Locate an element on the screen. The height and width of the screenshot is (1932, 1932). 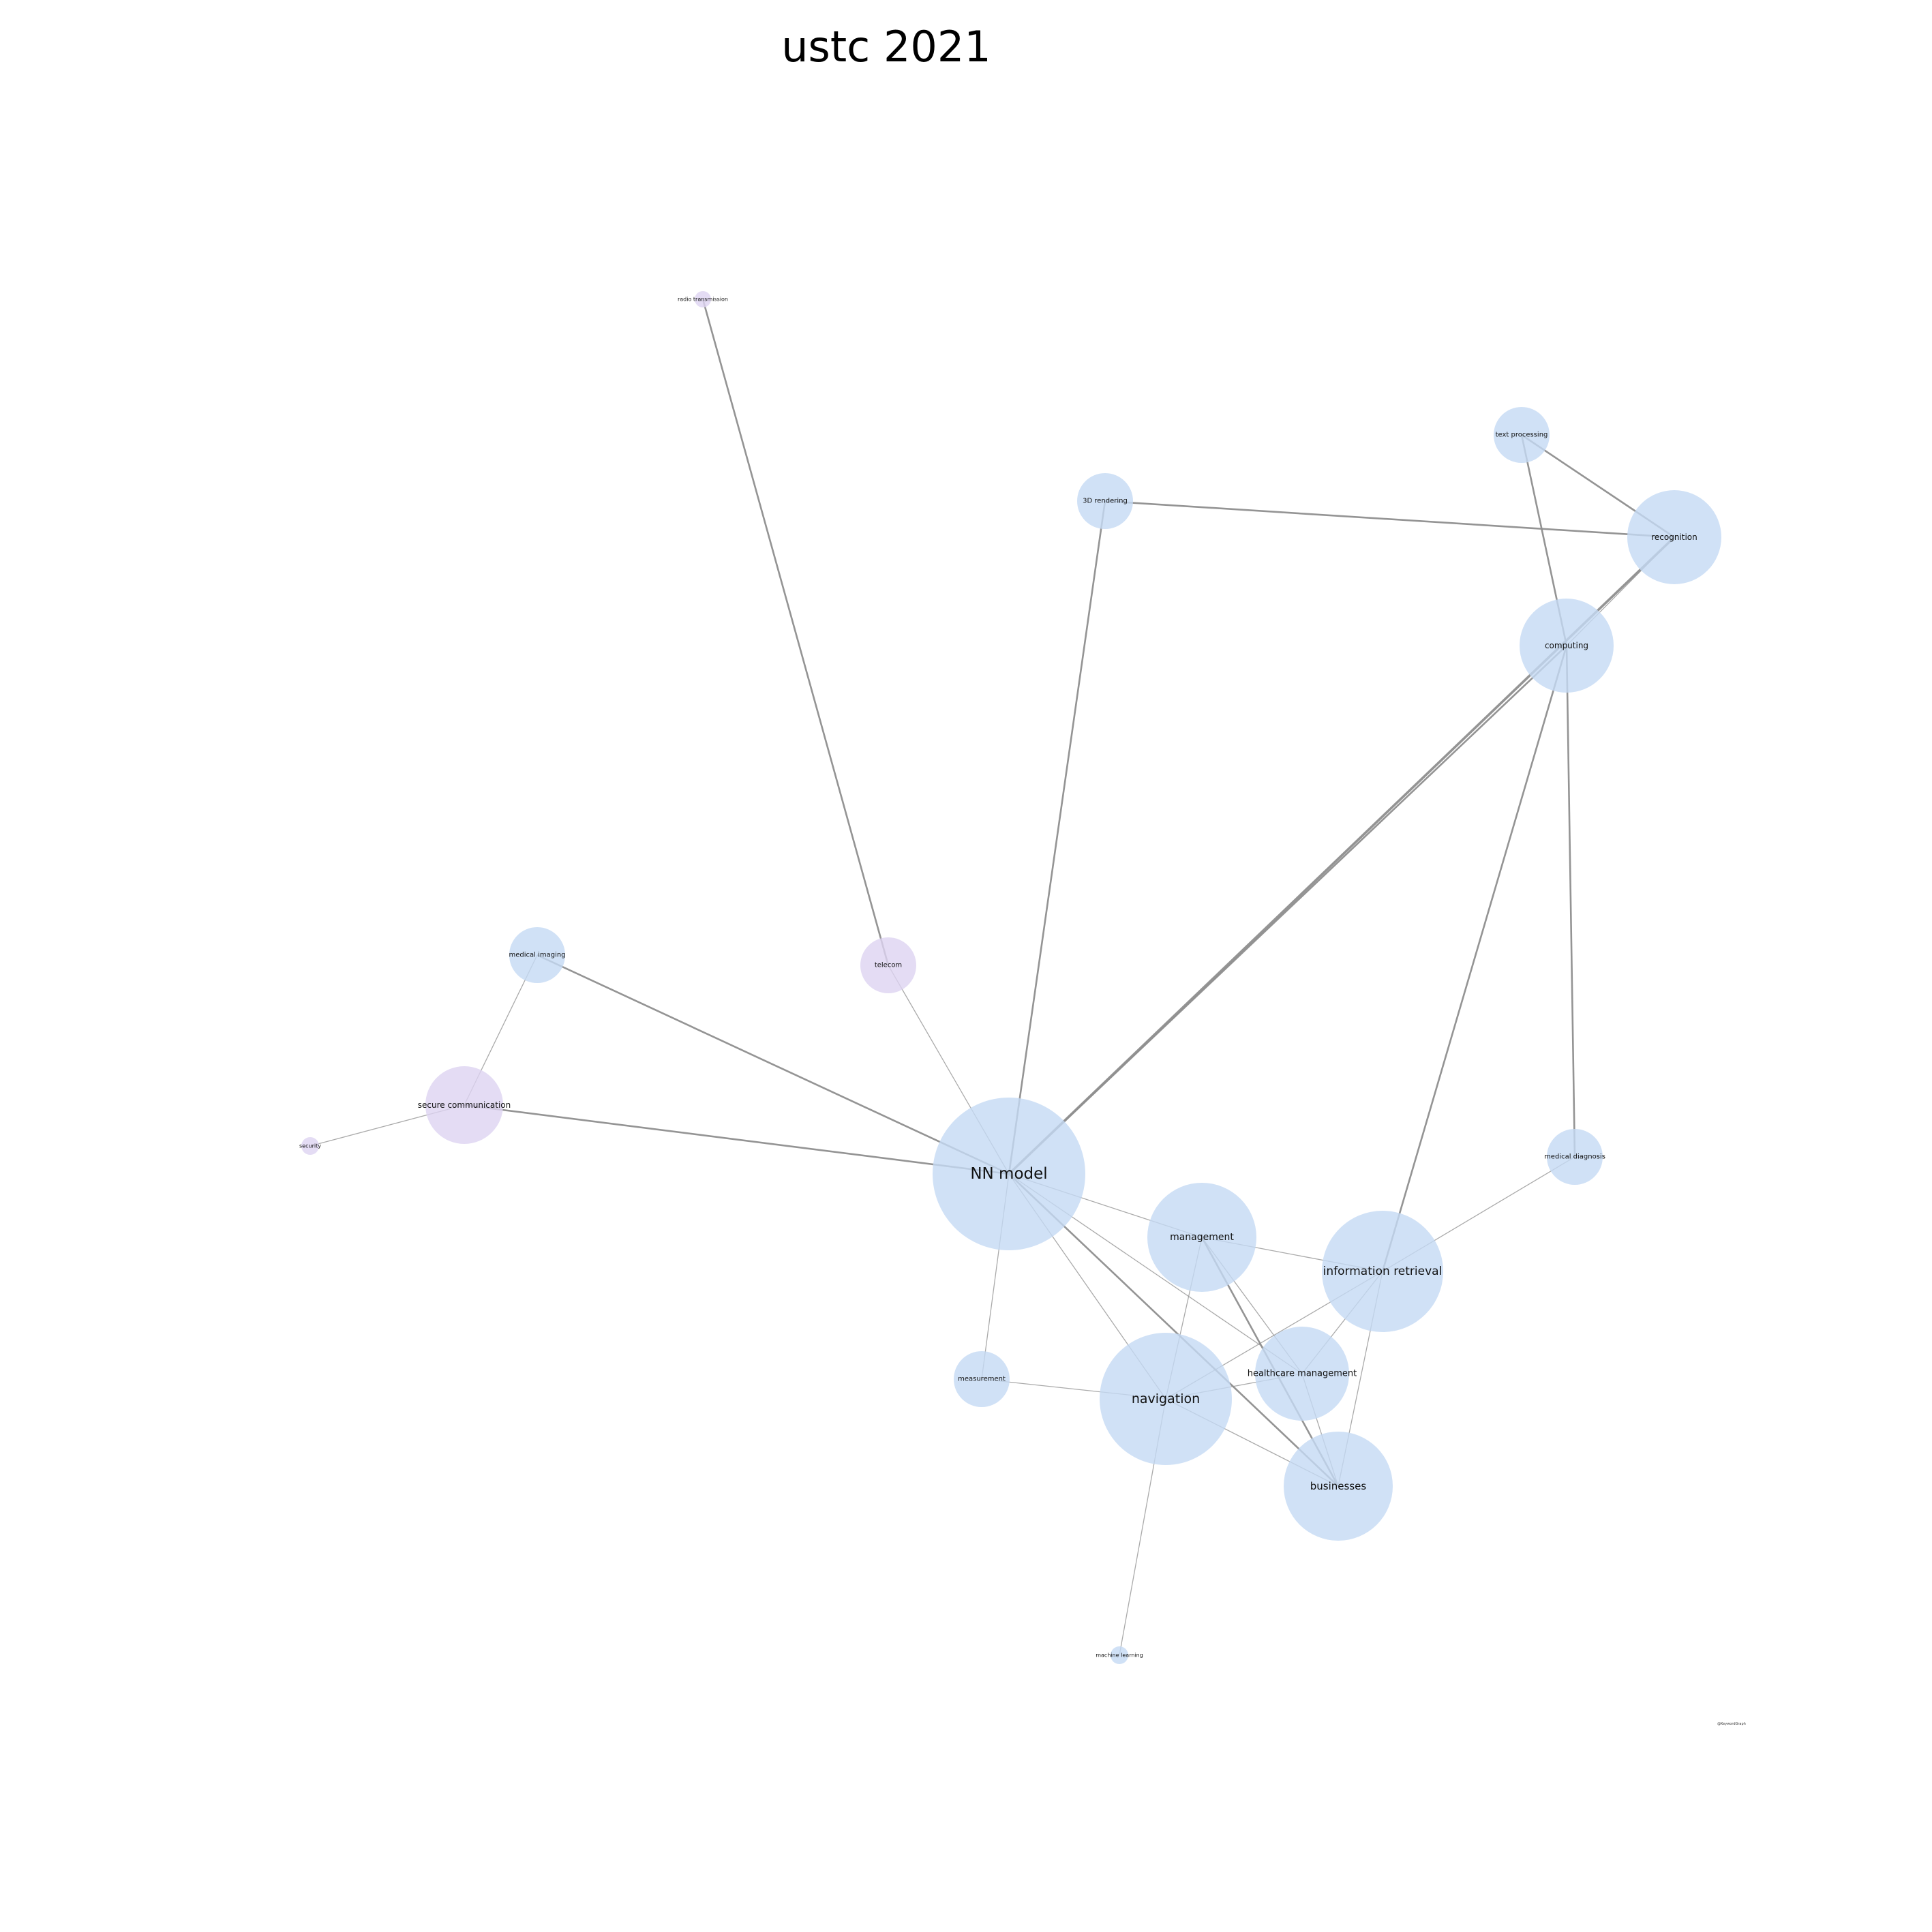
node-management is located at coordinates (1201, 1237).